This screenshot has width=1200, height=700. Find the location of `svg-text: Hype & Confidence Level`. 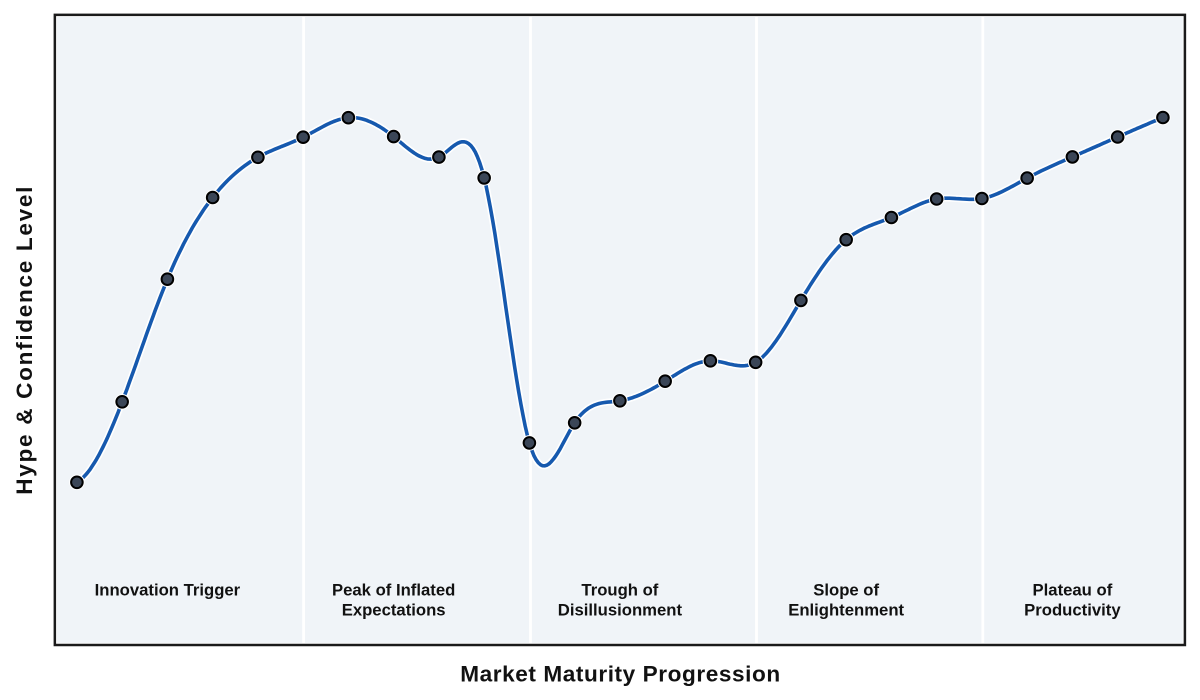

svg-text: Hype & Confidence Level is located at coordinates (24, 340).